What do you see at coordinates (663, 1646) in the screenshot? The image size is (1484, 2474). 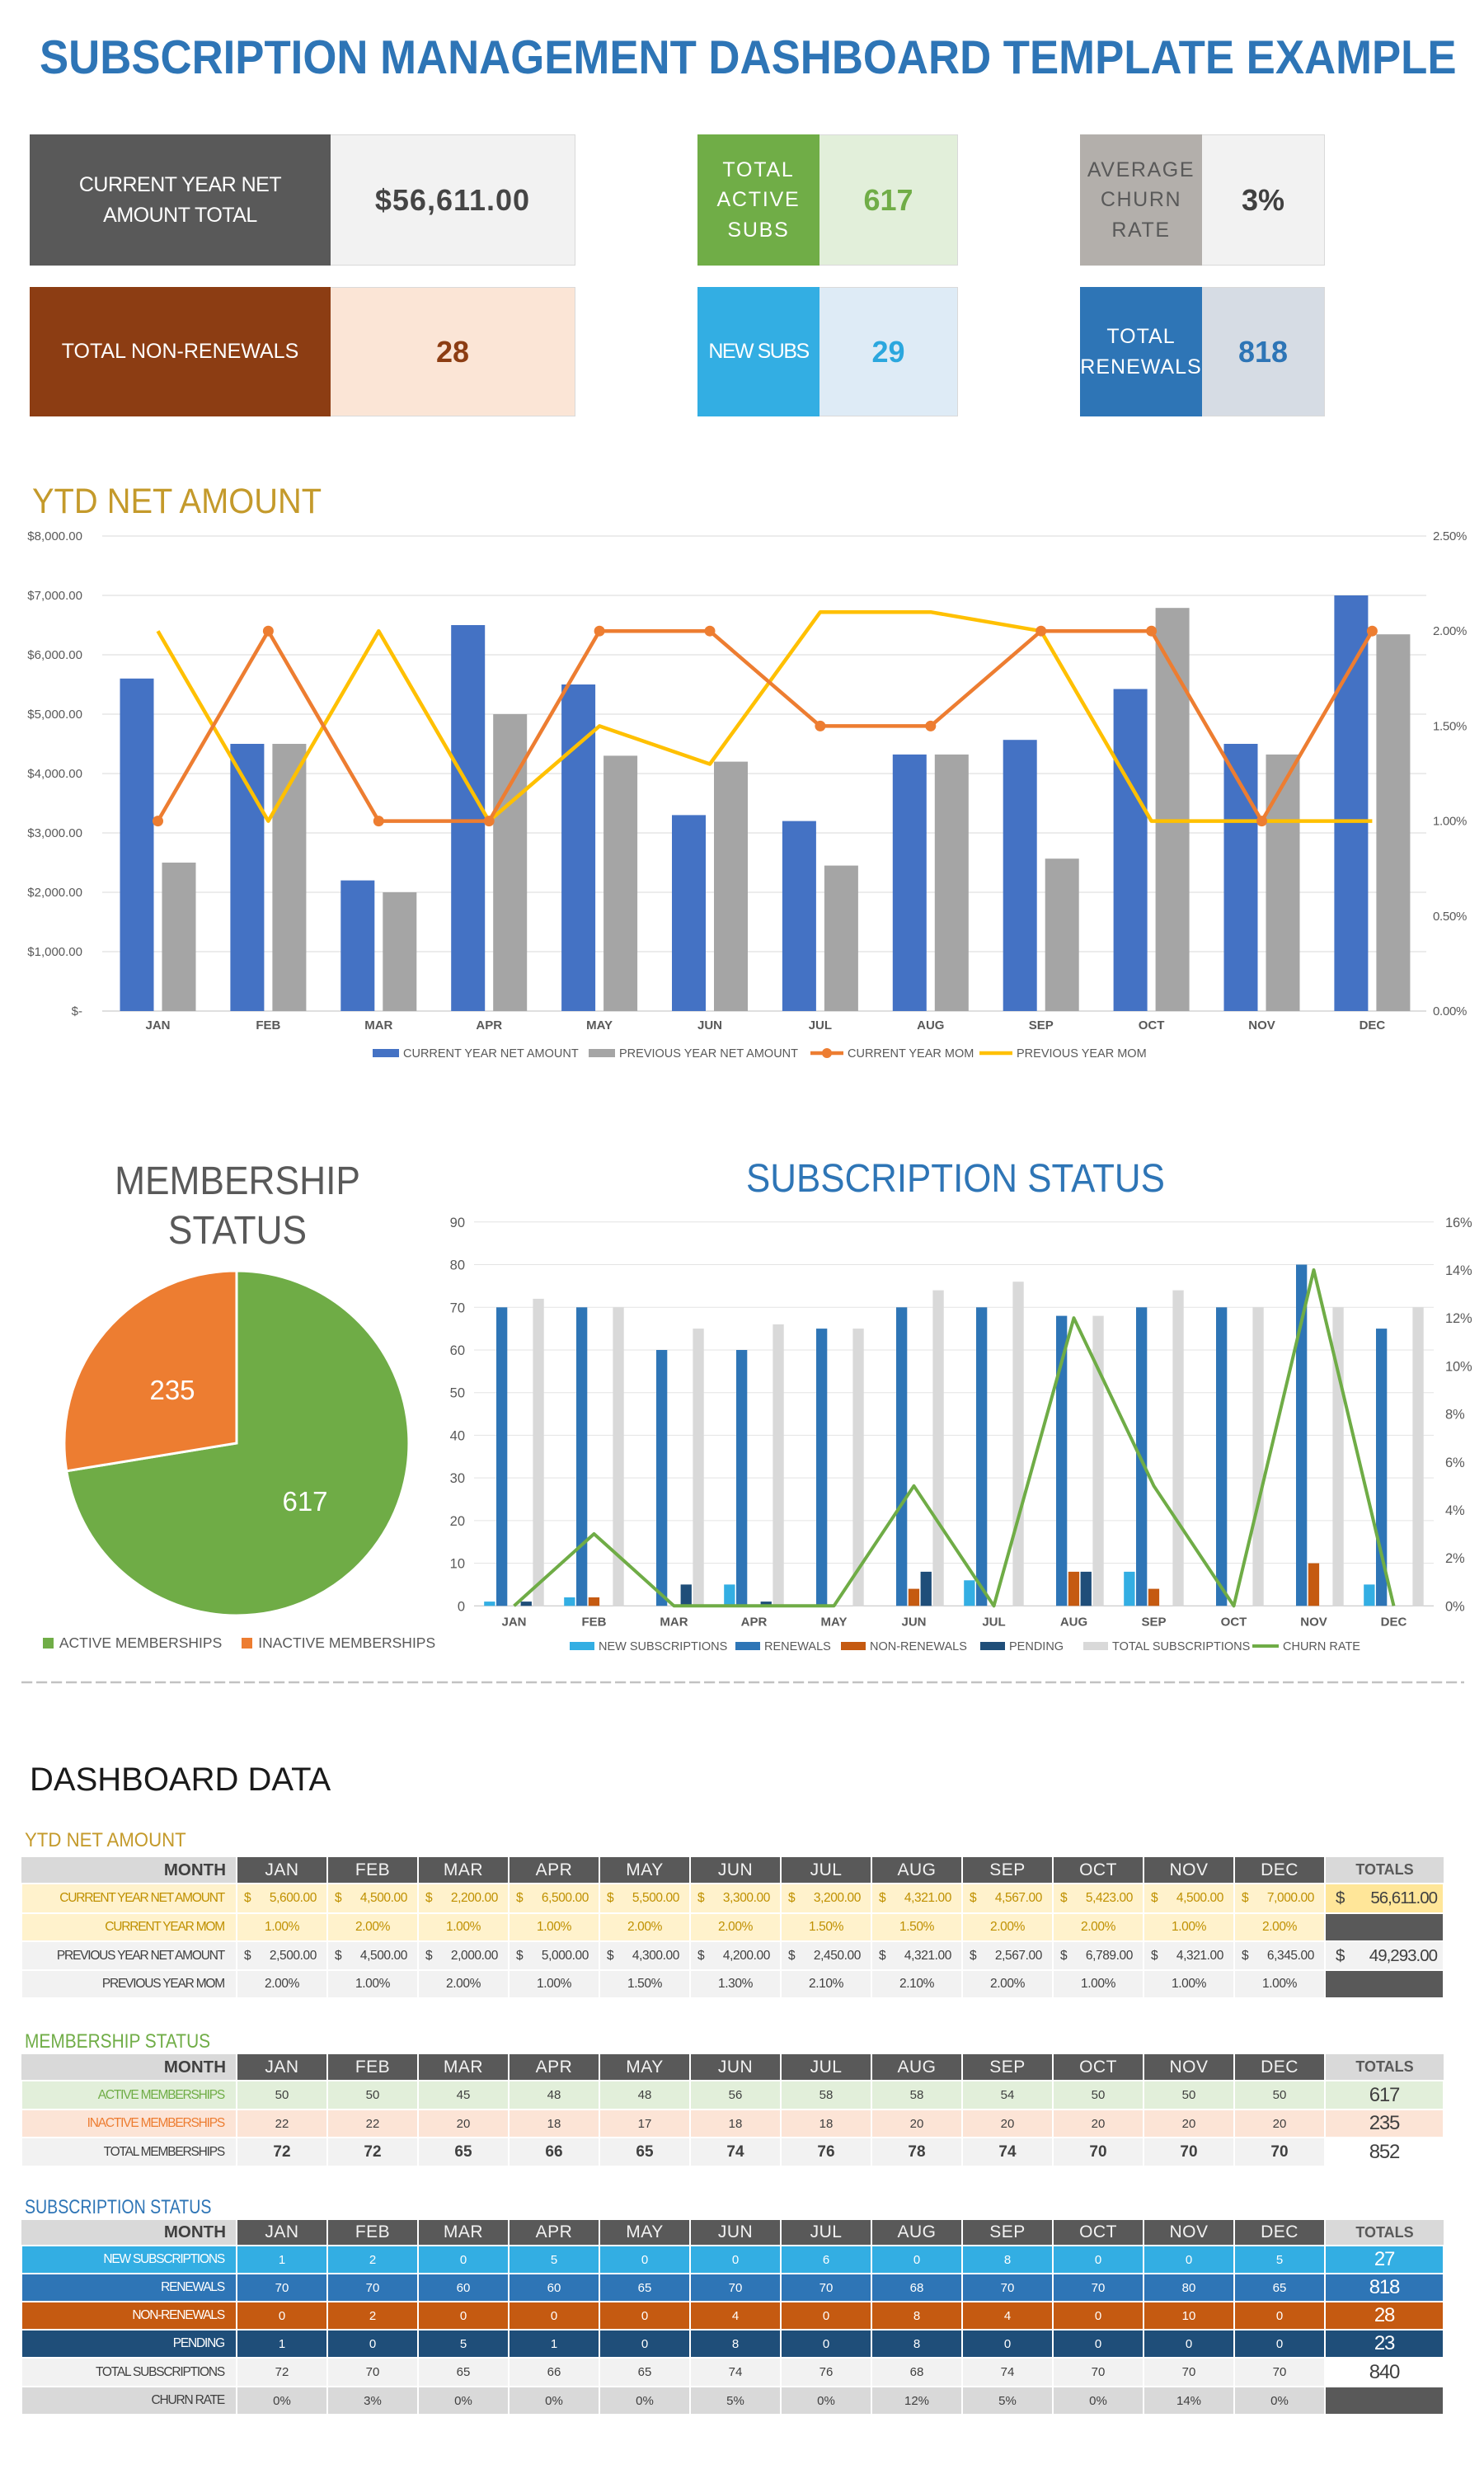 I see `svg-text: NEW SUBSCRIPTIONS` at bounding box center [663, 1646].